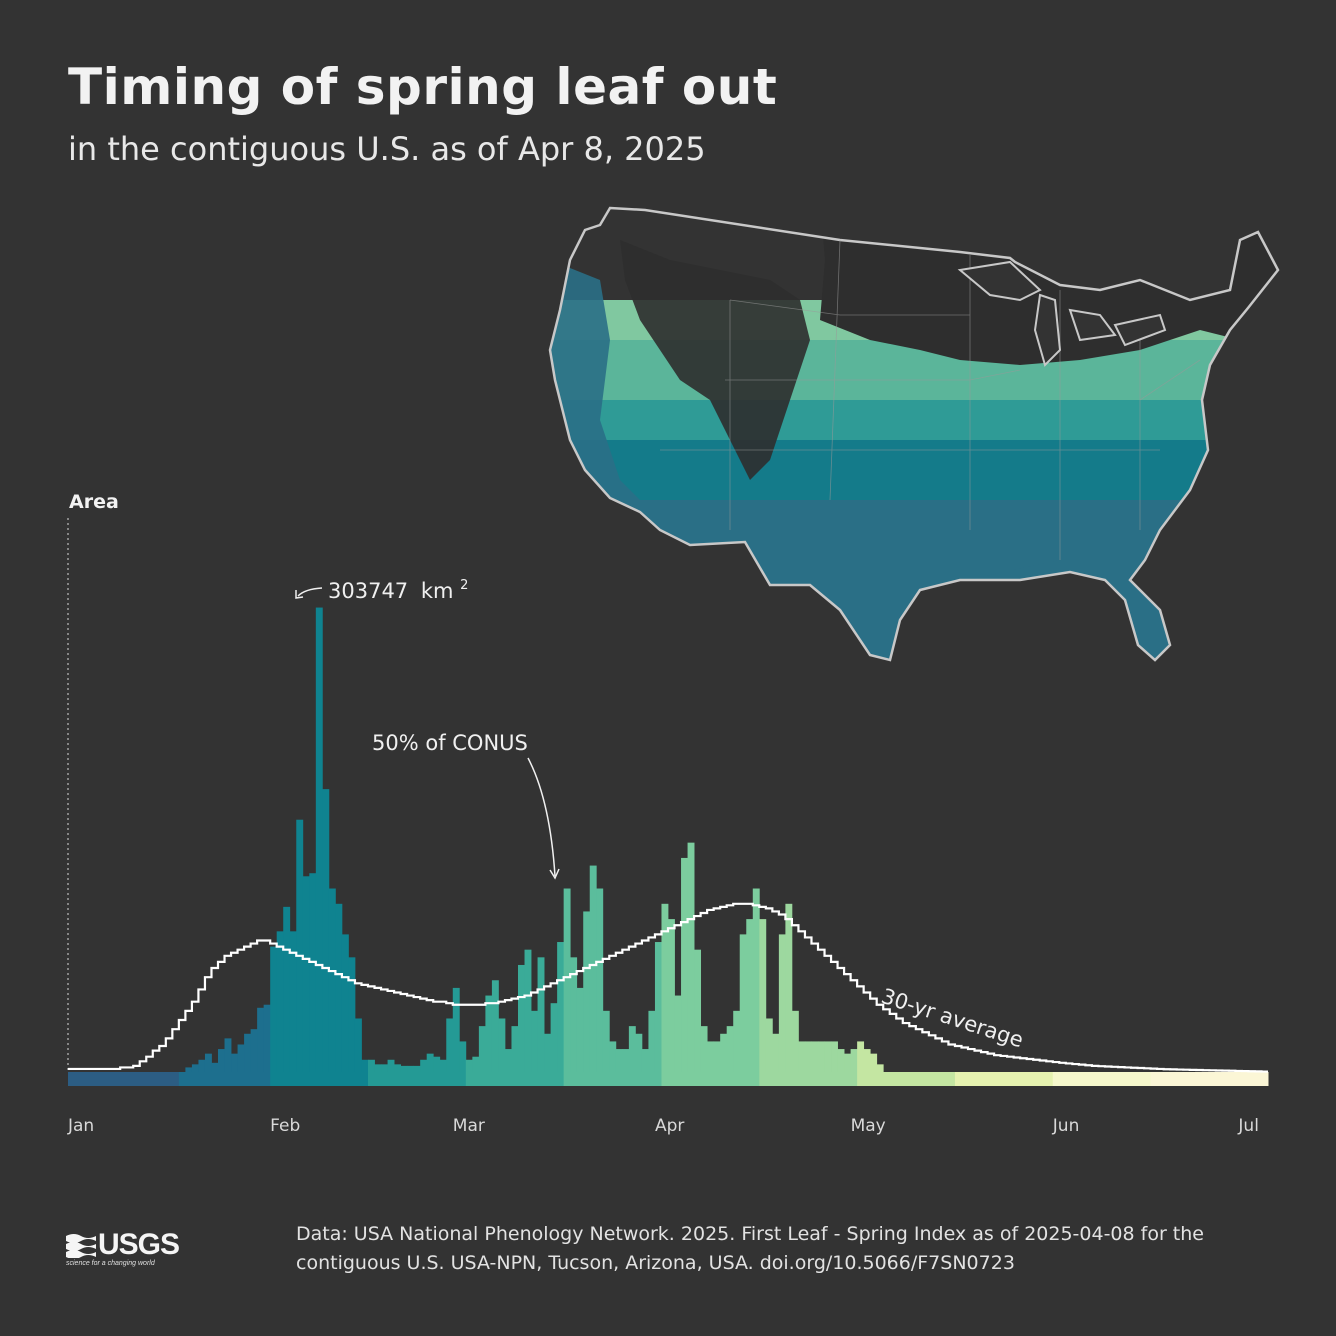 Image resolution: width=1336 pixels, height=1336 pixels. What do you see at coordinates (423, 87) in the screenshot?
I see `chart-title: Timing of spring leaf out` at bounding box center [423, 87].